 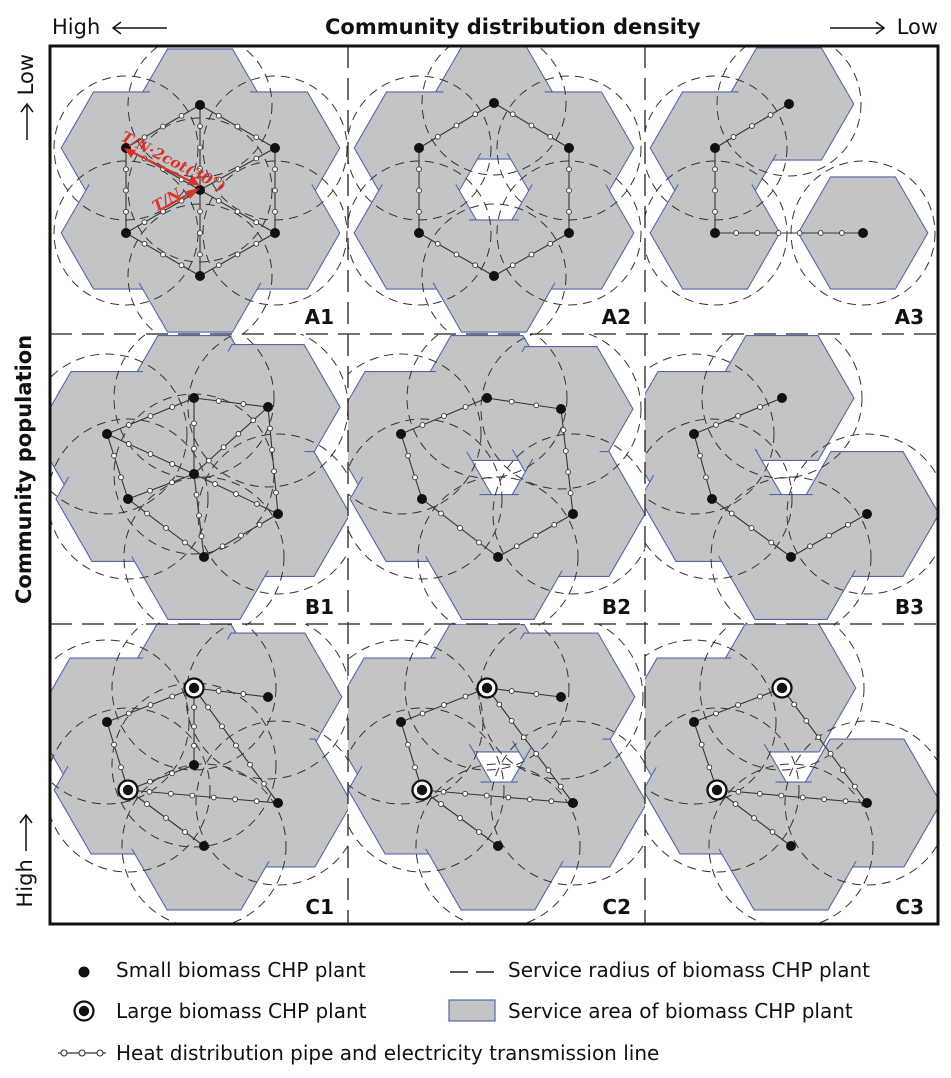 I want to click on density-high-text: High, so click(x=76, y=27).